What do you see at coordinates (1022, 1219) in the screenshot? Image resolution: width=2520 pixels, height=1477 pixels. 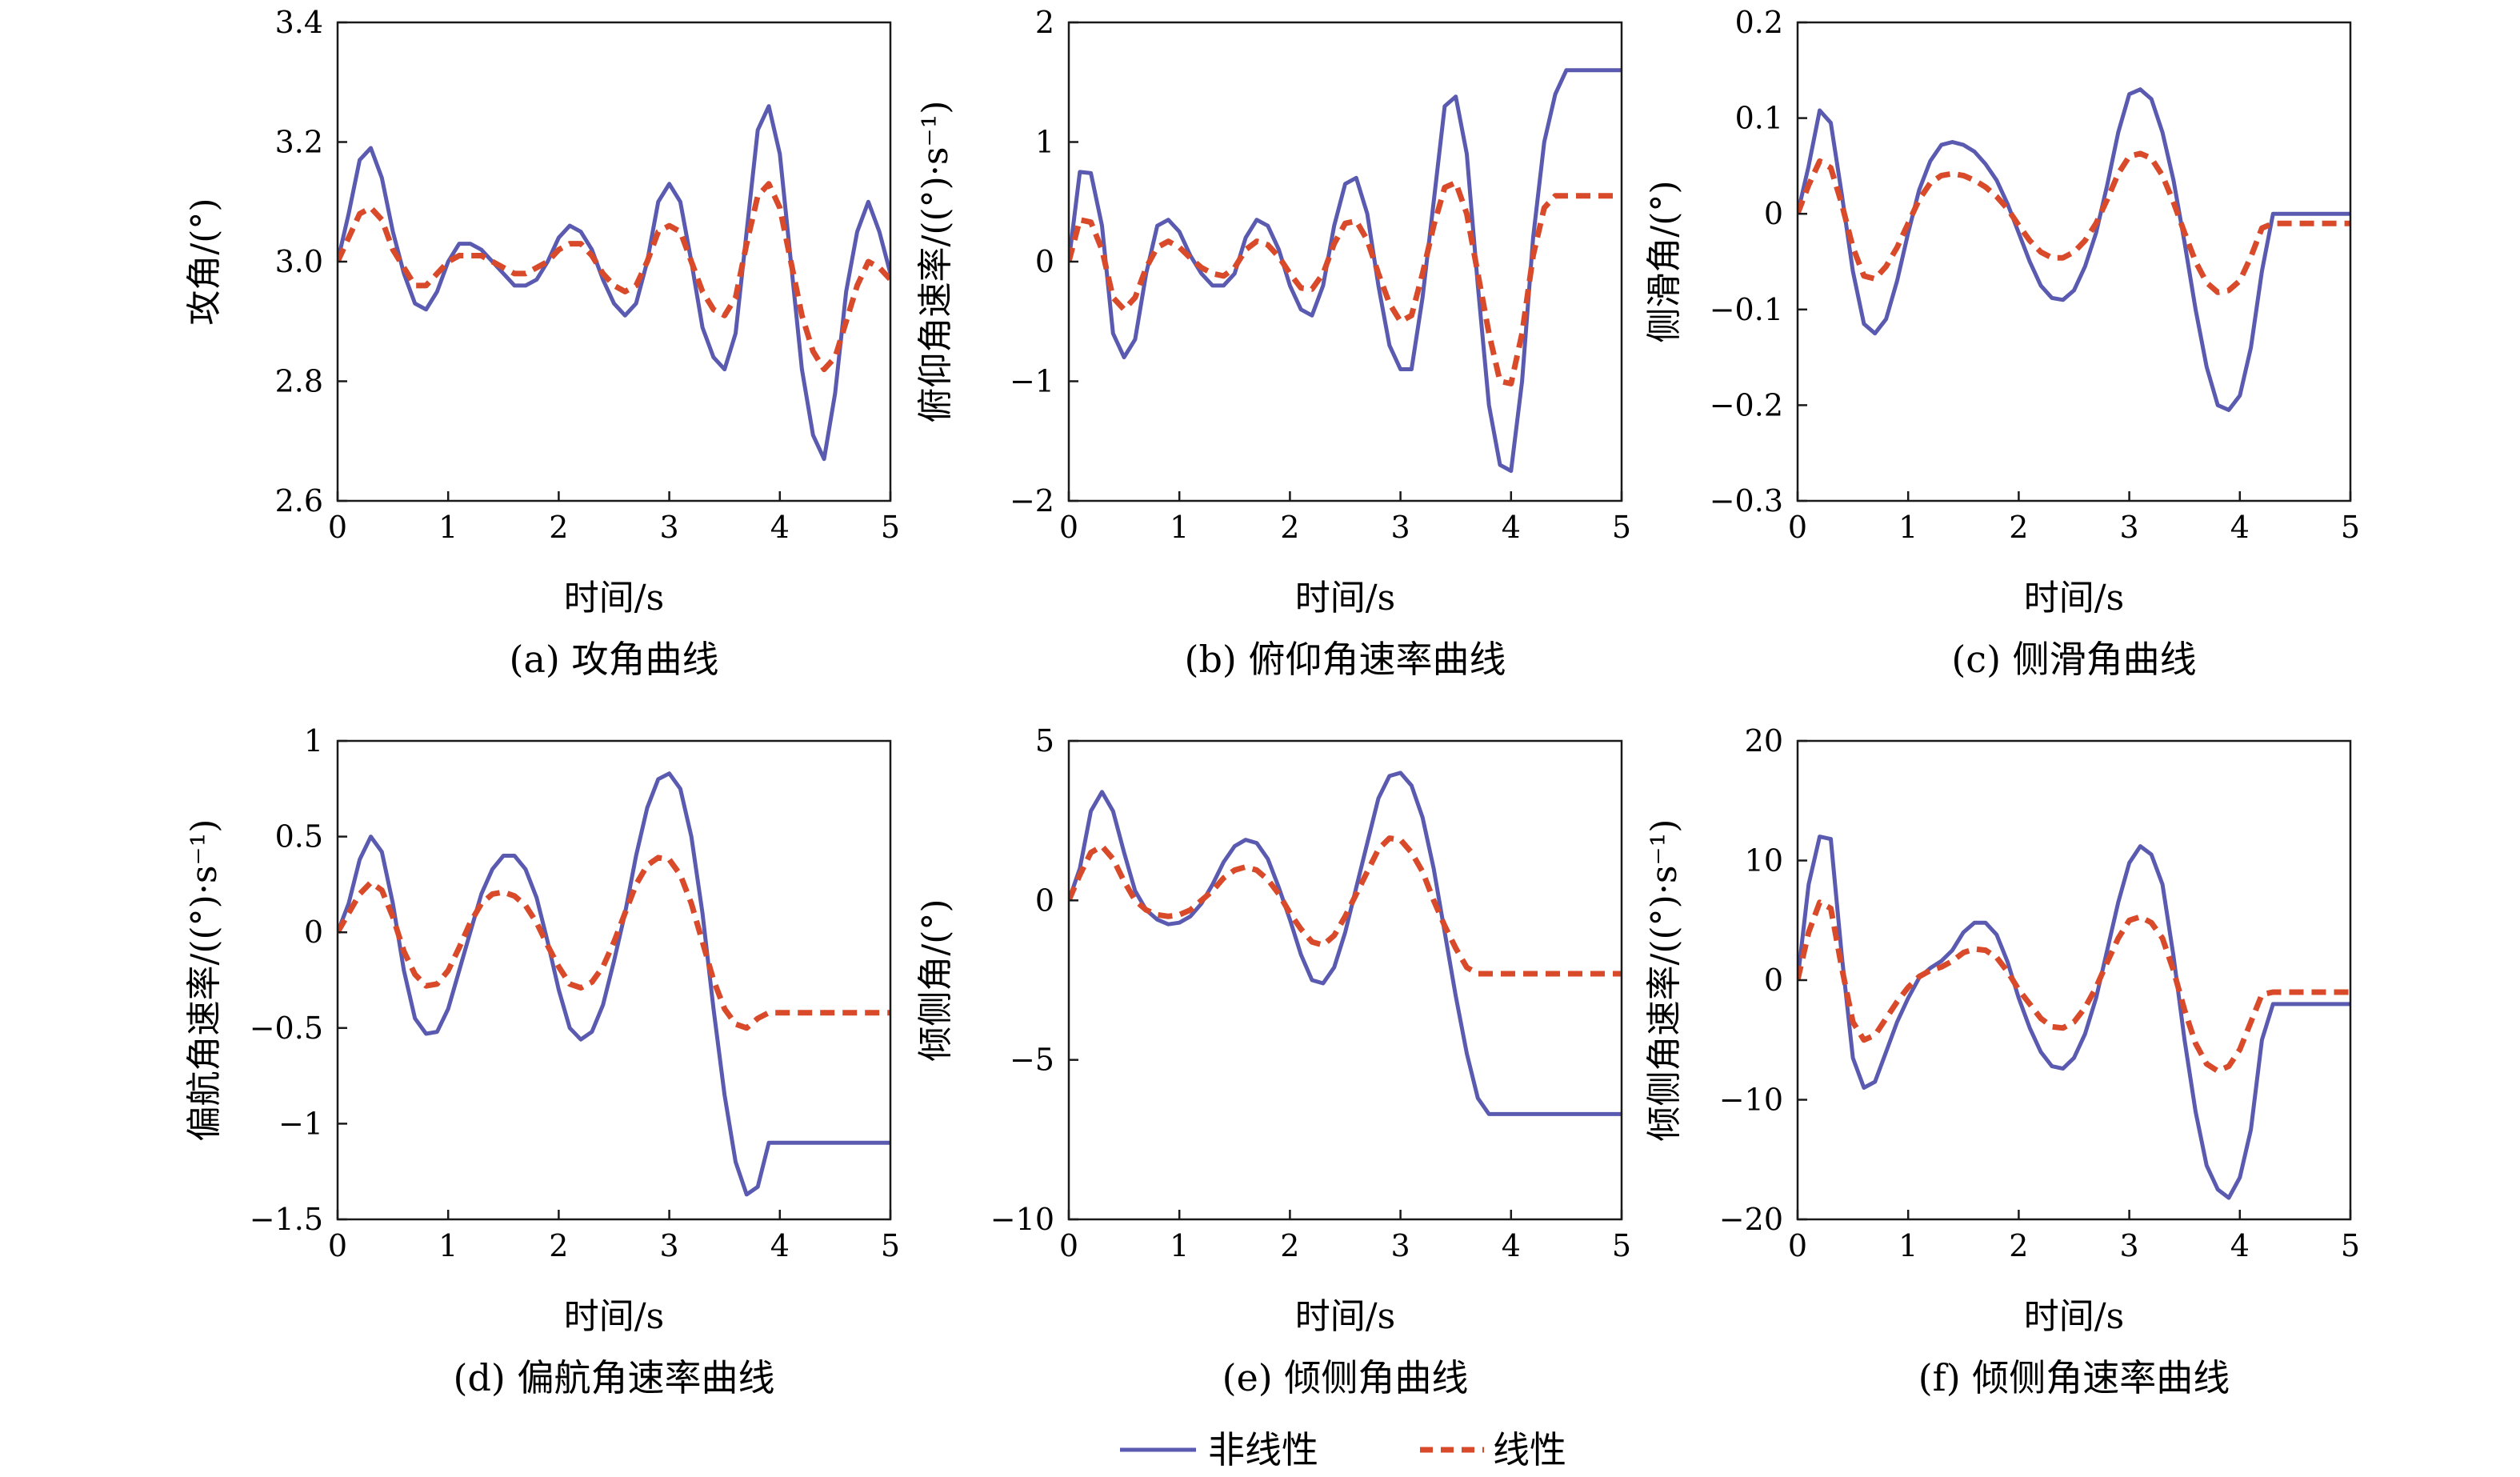 I see `y-tick-label: −10` at bounding box center [1022, 1219].